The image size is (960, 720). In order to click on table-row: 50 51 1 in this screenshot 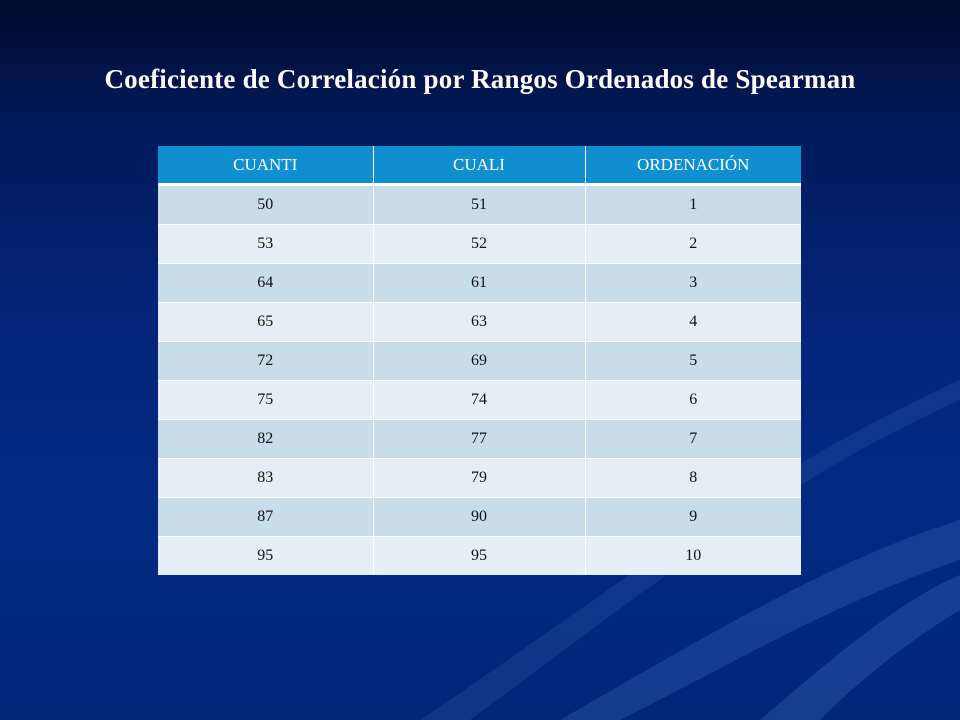, I will do `click(479, 204)`.